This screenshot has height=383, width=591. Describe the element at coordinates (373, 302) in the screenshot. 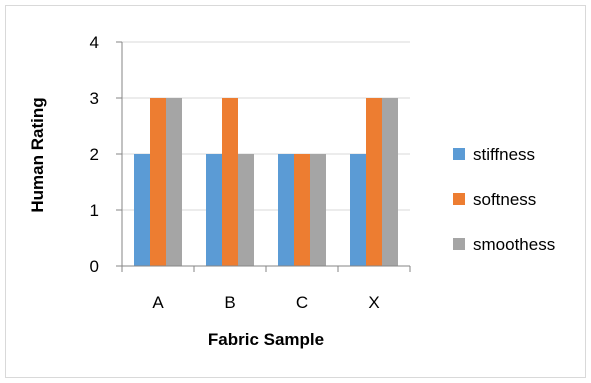

I see `x-tick-label-X: X` at that location.